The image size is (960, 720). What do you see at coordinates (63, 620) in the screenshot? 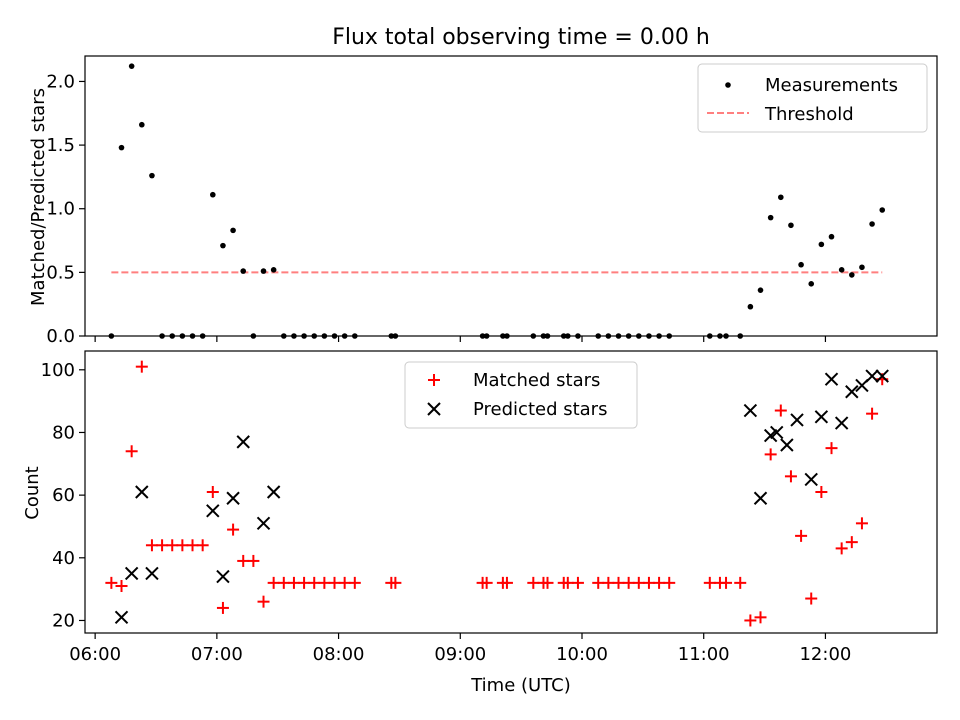
I see `bottom-ytick-label-0: 20` at bounding box center [63, 620].